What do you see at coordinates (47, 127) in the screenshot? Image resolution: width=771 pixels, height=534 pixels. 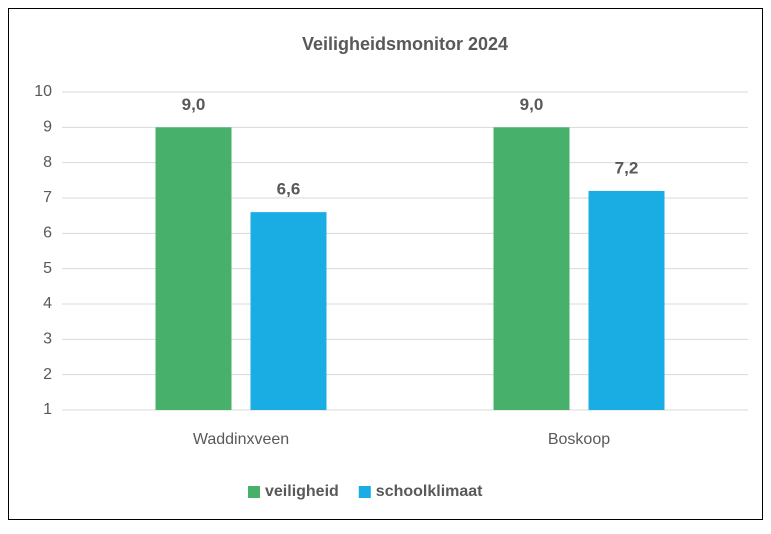 I see `y-tick-label: 9` at bounding box center [47, 127].